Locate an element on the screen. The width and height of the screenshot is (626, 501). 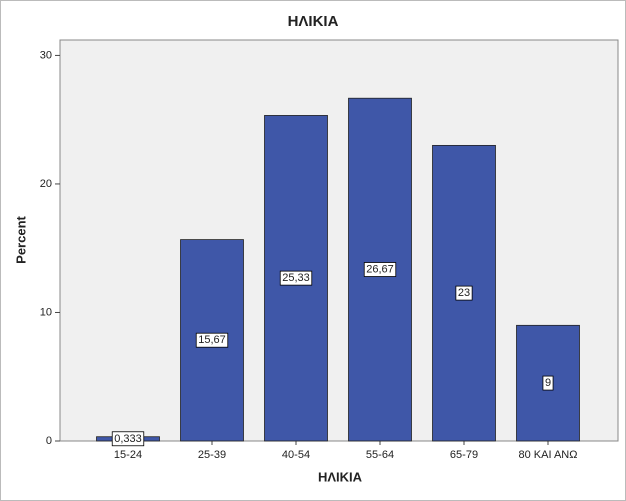
x-axis-title: ΗΛΙΚΙΑ is located at coordinates (340, 476).